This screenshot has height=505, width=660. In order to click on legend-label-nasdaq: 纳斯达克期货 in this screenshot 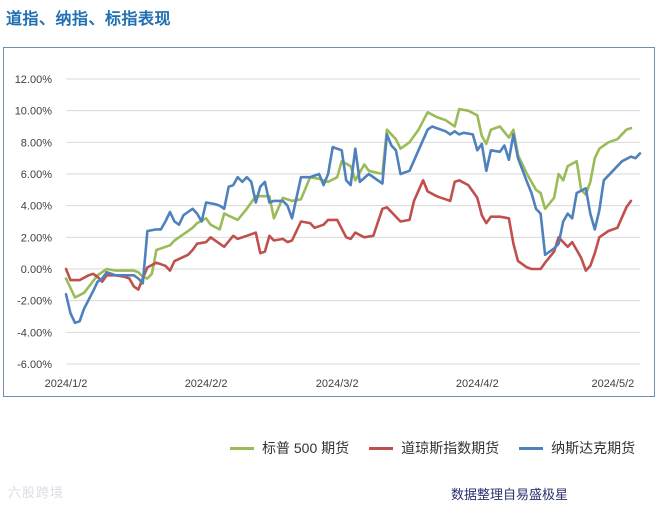, I will do `click(593, 448)`.